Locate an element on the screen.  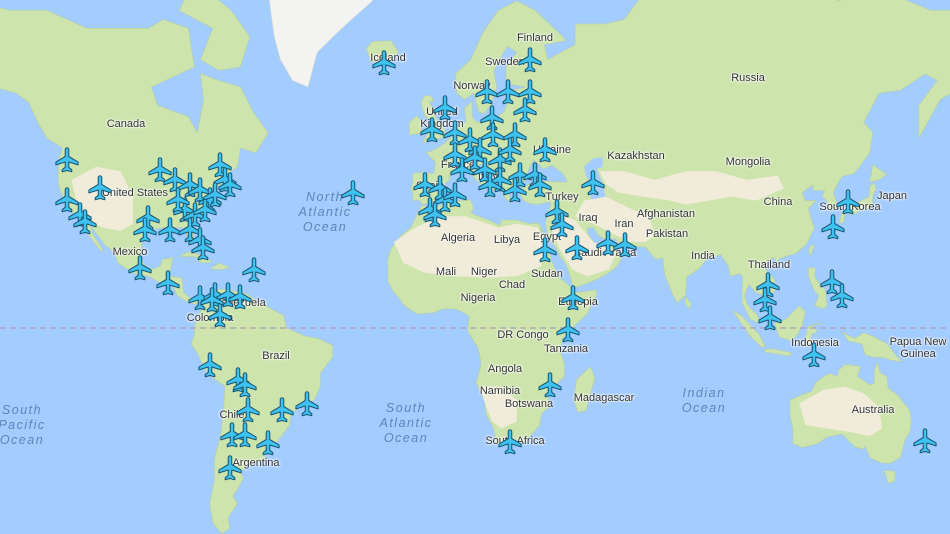
country-label-norway: Norway is located at coordinates (472, 86).